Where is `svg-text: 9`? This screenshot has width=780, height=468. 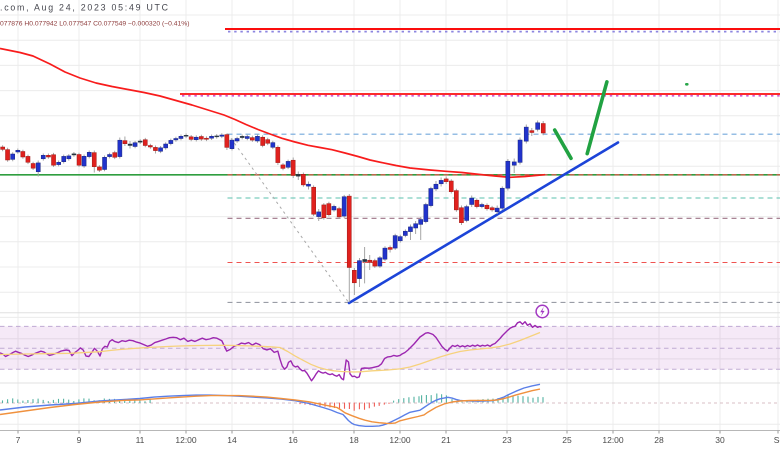 svg-text: 9 is located at coordinates (79, 440).